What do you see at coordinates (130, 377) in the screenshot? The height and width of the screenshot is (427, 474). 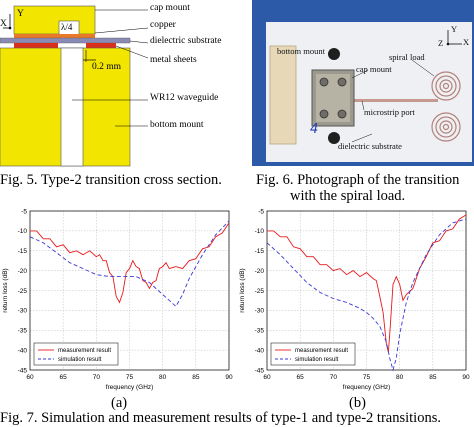 I see `chart-a-xtick-3: 75` at bounding box center [130, 377].